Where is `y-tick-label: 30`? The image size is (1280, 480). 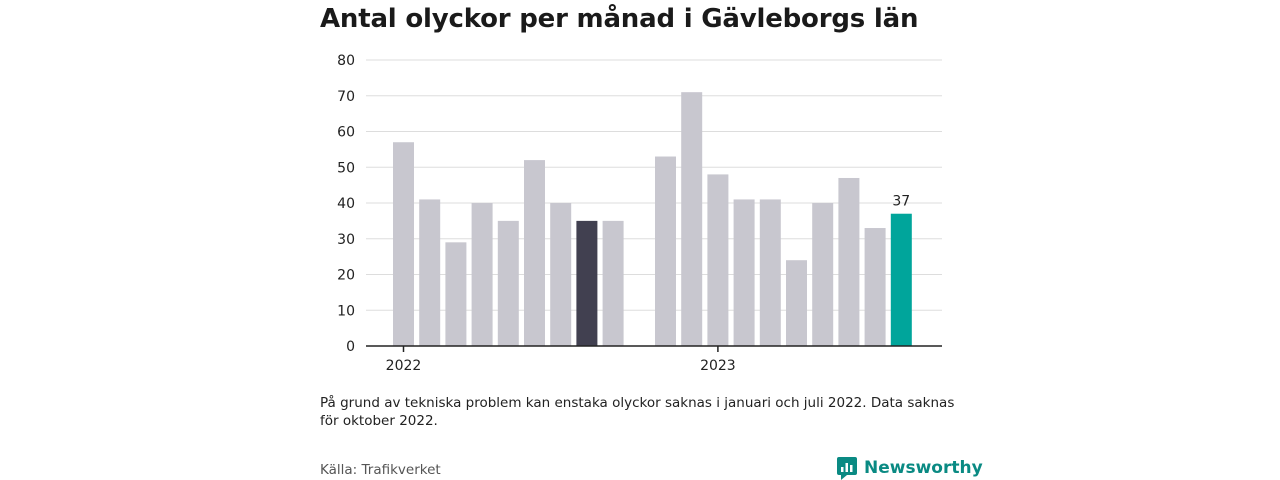 y-tick-label: 30 is located at coordinates (346, 240).